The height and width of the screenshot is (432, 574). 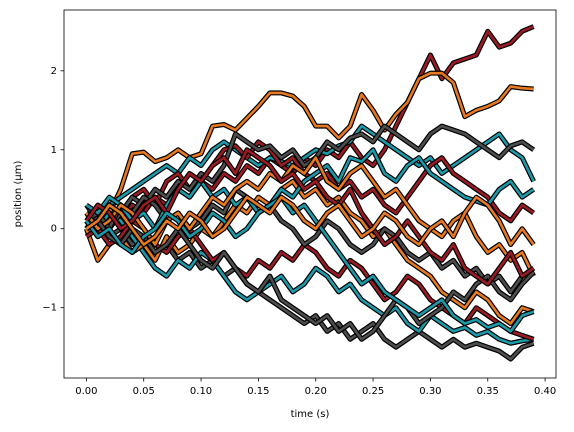 I want to click on x-tick-label: 0.40, so click(x=545, y=391).